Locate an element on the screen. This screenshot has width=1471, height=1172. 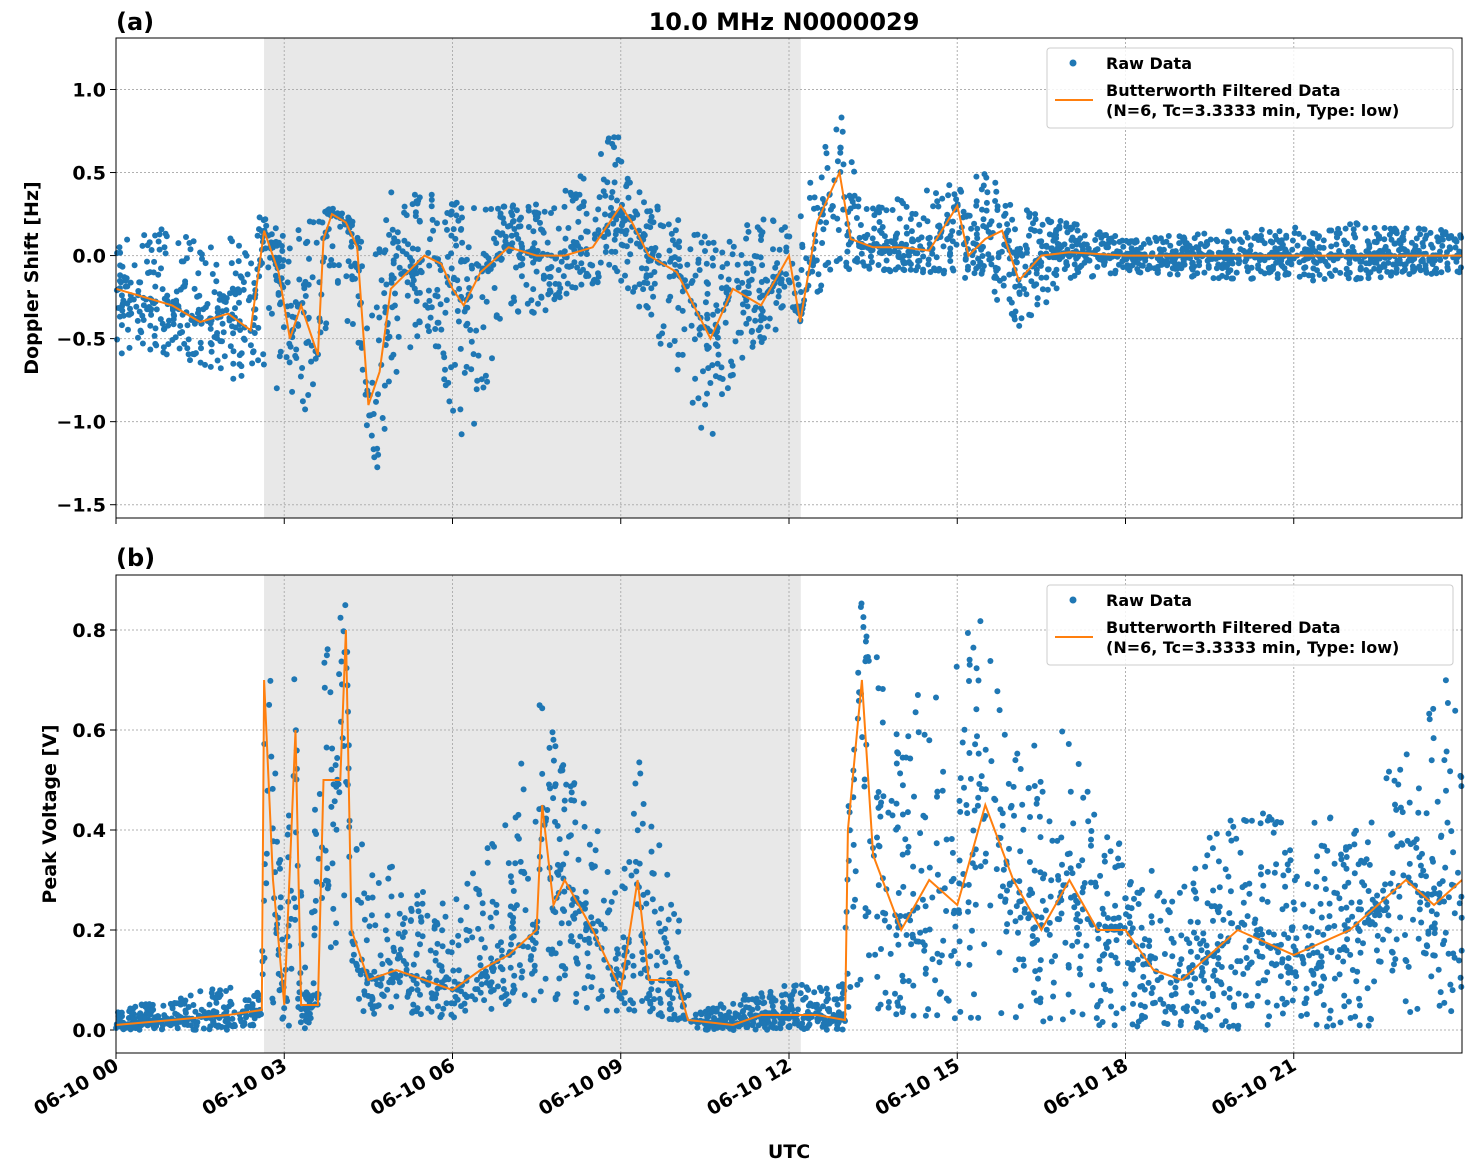
panel-a-label: (a) is located at coordinates (135, 22).